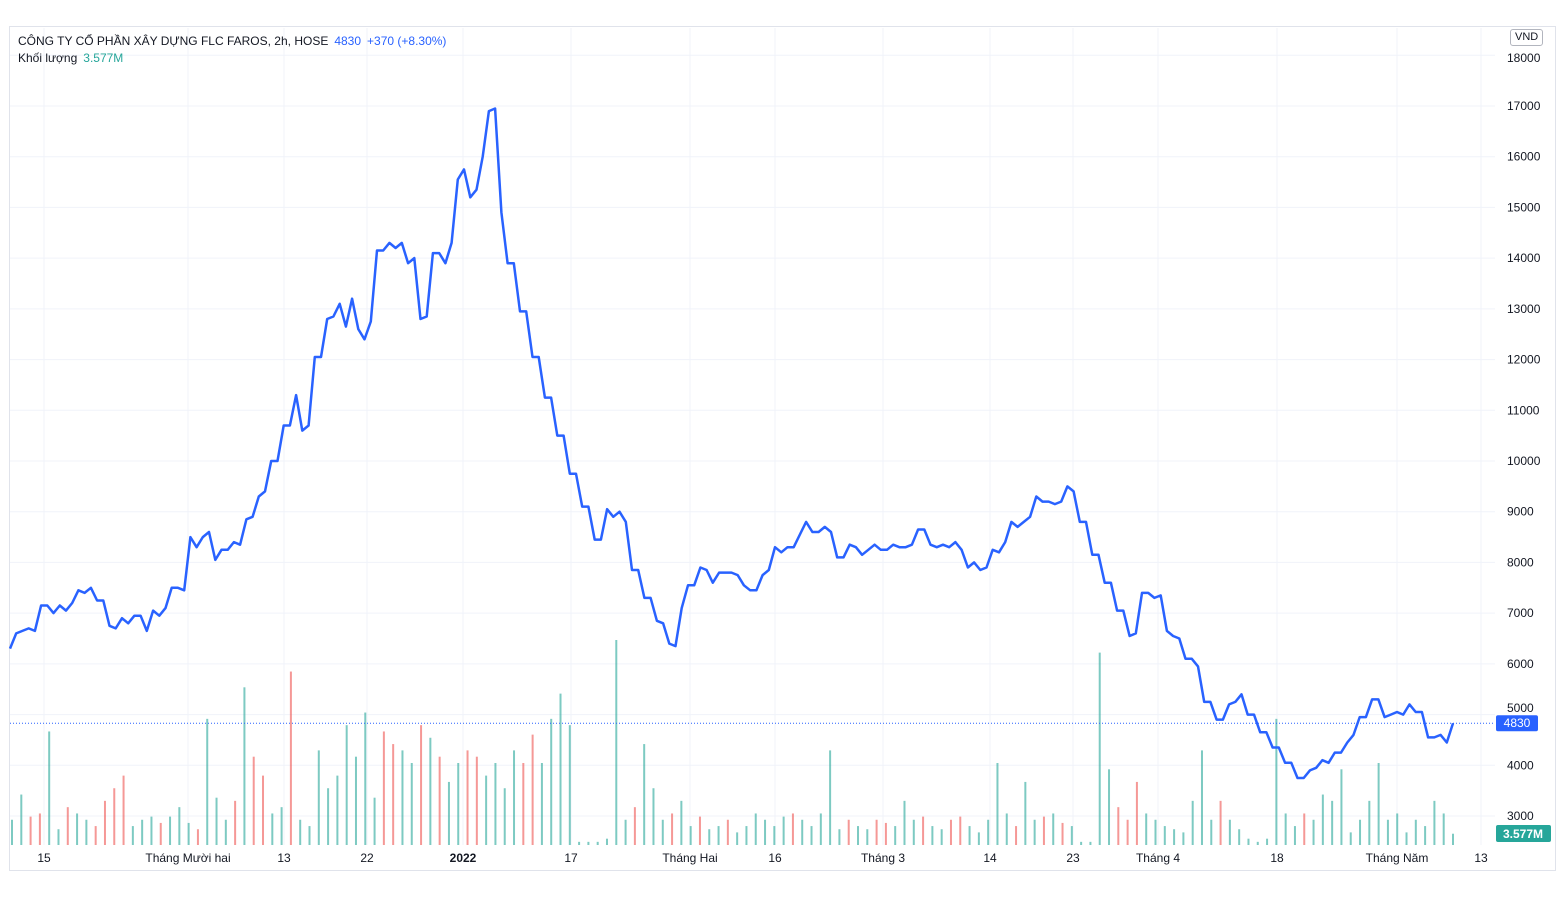 The height and width of the screenshot is (907, 1566). What do you see at coordinates (775, 858) in the screenshot?
I see `x-tick-label: 16` at bounding box center [775, 858].